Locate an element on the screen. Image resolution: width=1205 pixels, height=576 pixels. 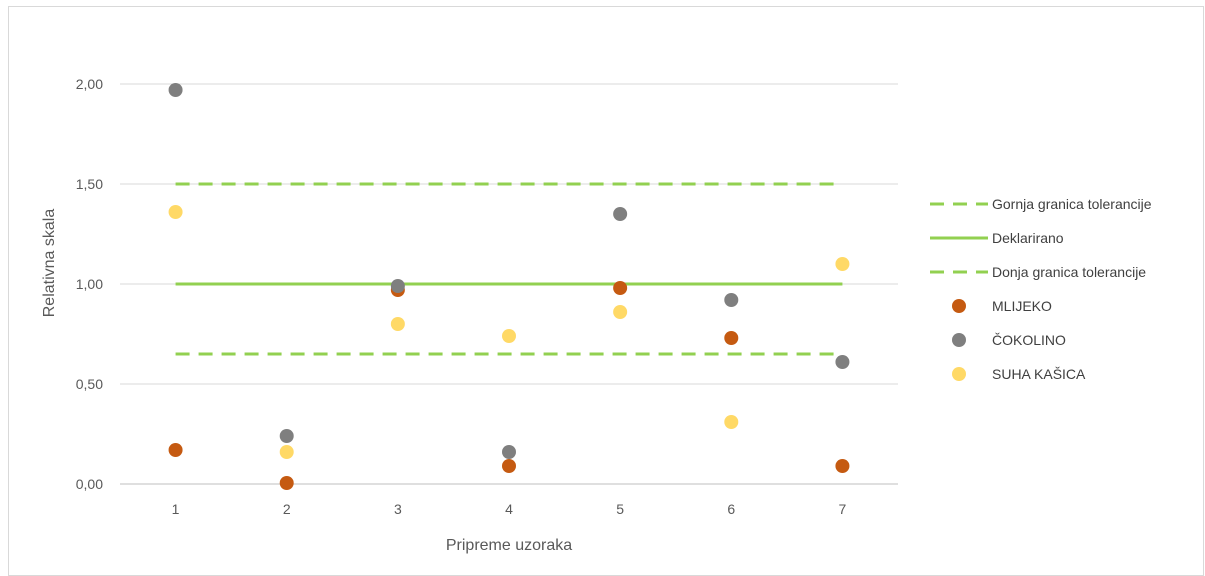
y-tick-label: 2,00 is located at coordinates (89, 84).